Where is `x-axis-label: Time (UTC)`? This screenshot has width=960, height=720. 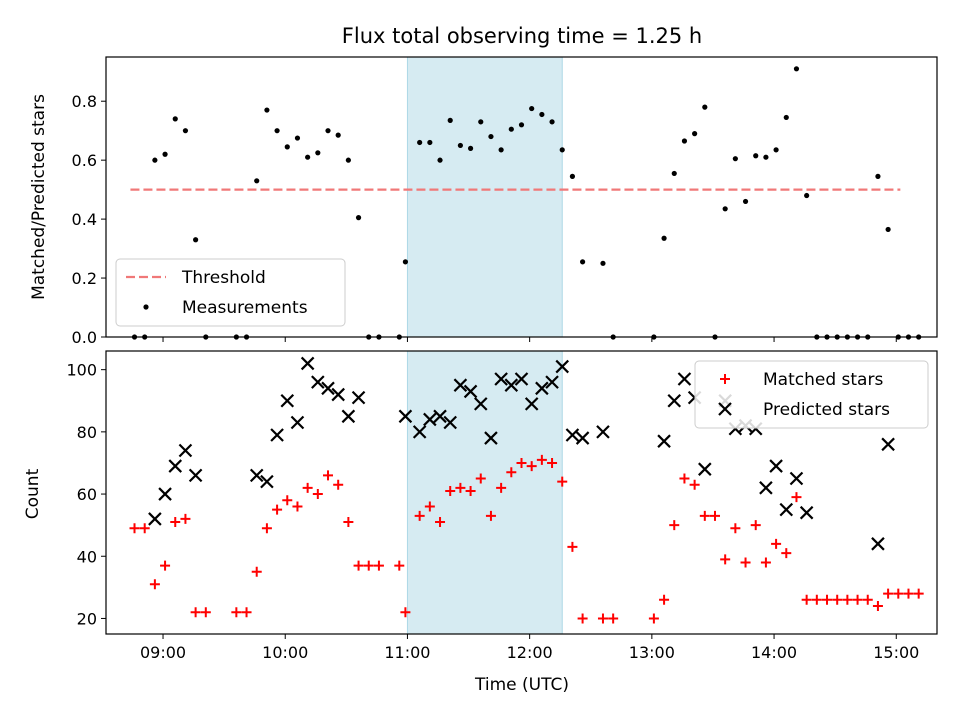 x-axis-label: Time (UTC) is located at coordinates (521, 685).